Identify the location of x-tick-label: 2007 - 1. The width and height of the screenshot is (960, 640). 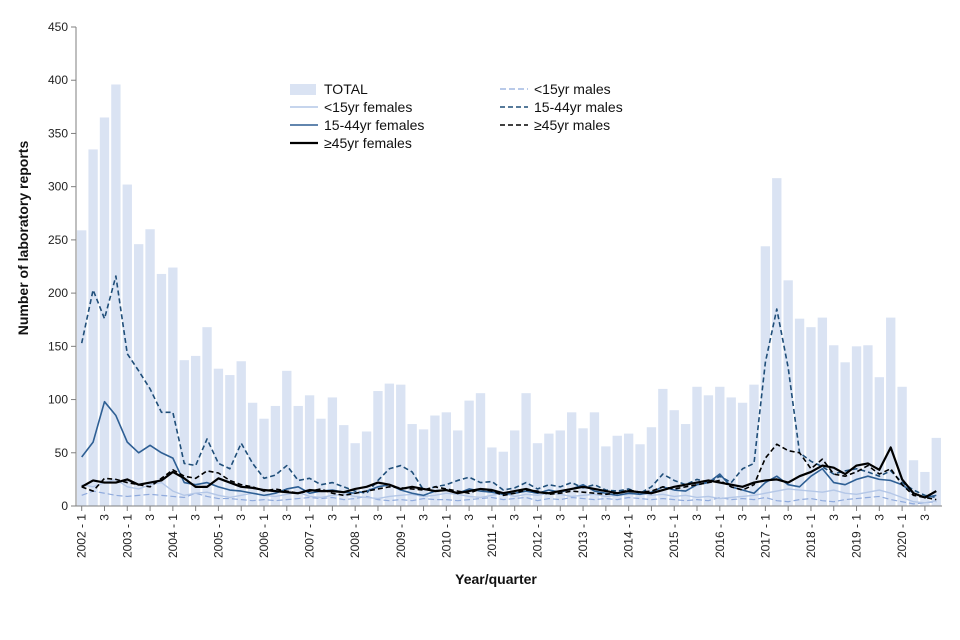
(310, 536).